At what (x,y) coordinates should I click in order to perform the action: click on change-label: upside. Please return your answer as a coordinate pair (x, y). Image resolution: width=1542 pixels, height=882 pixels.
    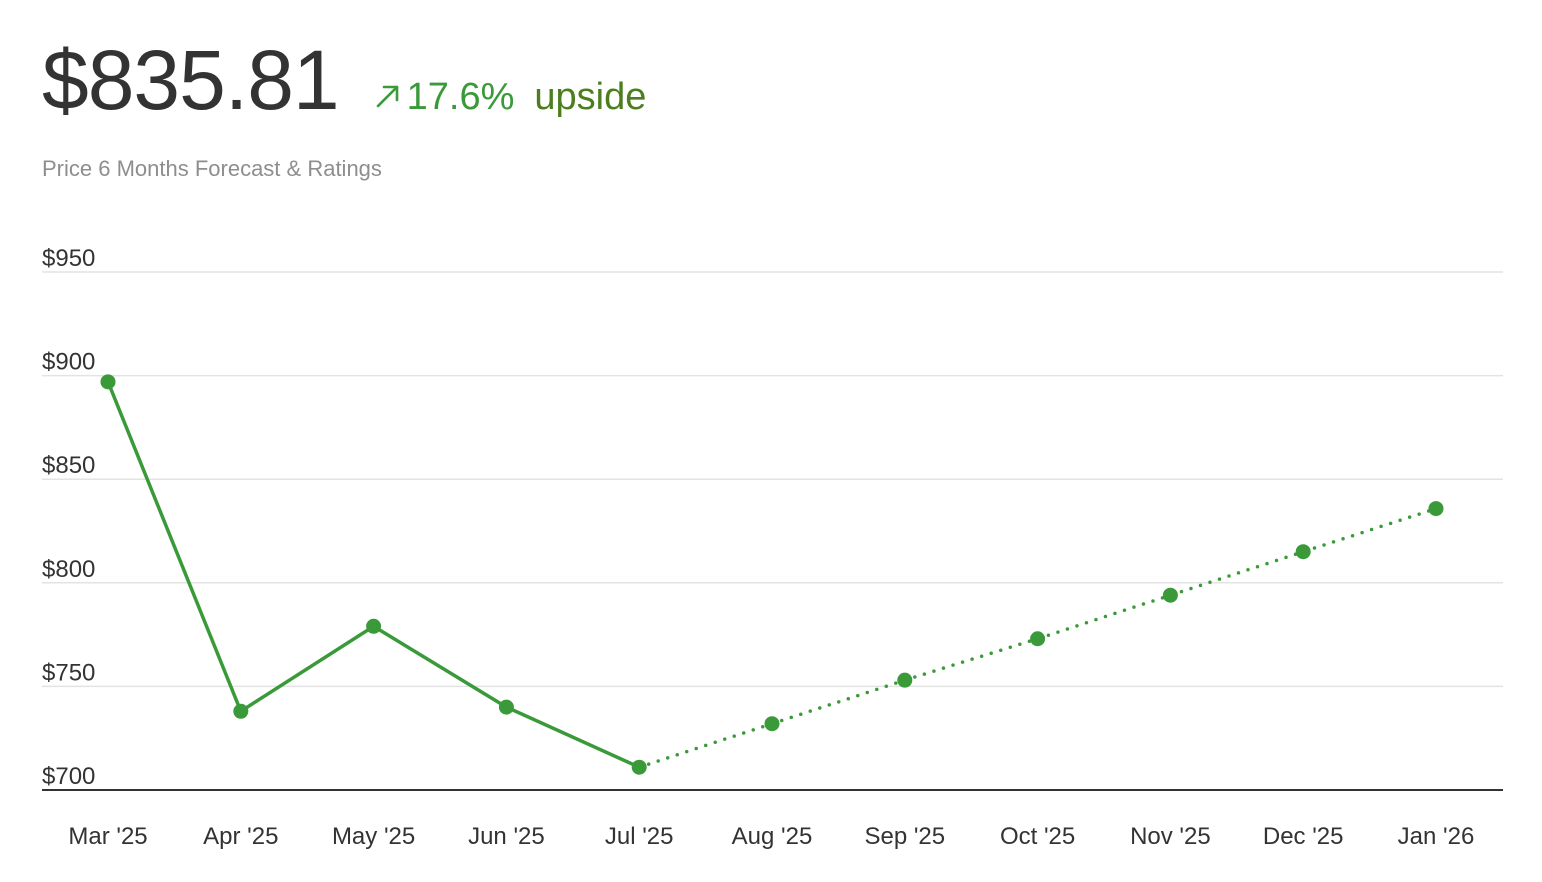
    Looking at the image, I should click on (590, 97).